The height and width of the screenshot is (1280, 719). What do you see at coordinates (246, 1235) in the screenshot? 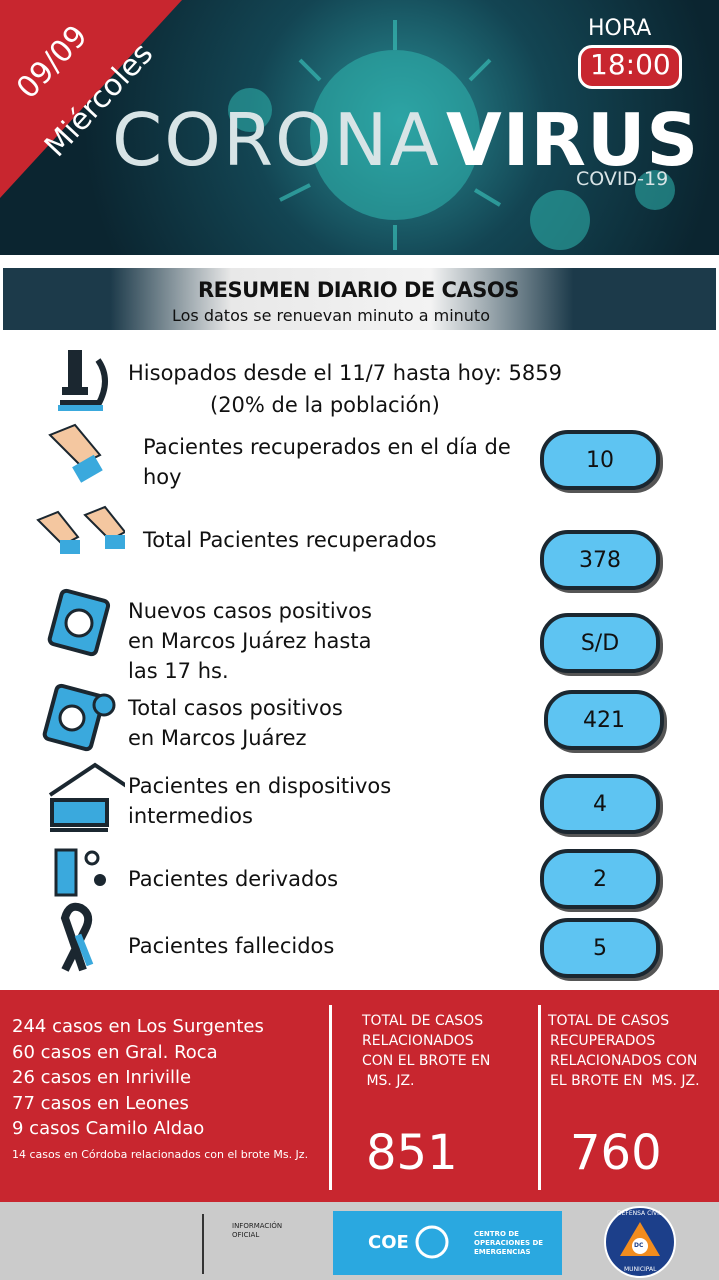
I see `info-line: OFICIAL` at bounding box center [246, 1235].